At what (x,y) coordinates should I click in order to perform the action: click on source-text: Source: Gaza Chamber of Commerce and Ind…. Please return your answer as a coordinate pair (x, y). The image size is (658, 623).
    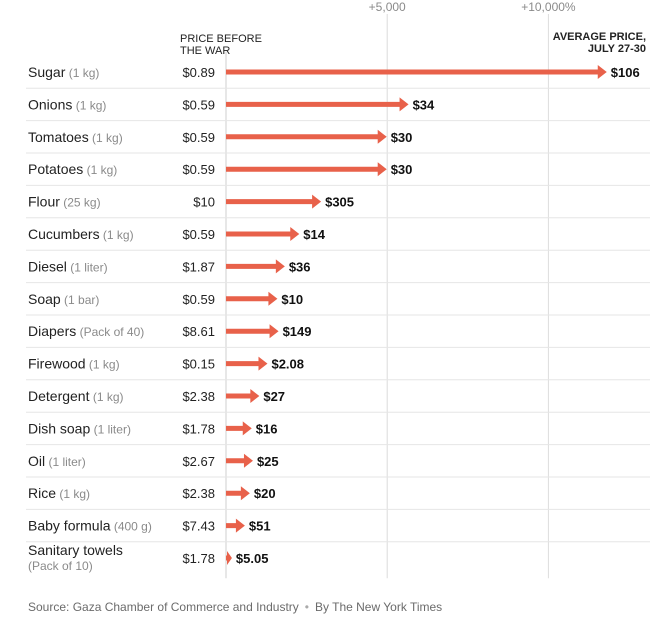
    Looking at the image, I should click on (163, 607).